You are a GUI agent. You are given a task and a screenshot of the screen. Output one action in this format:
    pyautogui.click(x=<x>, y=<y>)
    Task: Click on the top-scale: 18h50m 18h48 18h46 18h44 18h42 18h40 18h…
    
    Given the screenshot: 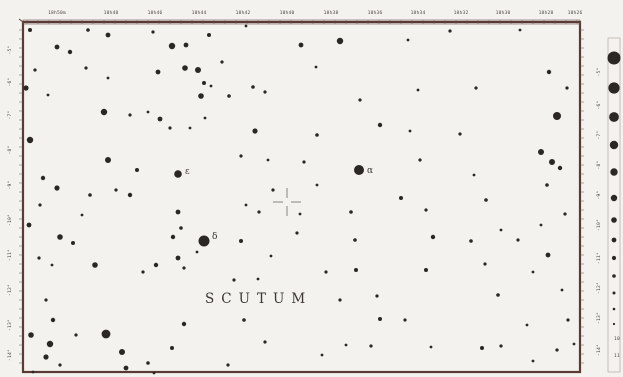 What is the action you would take?
    pyautogui.click(x=302, y=17)
    